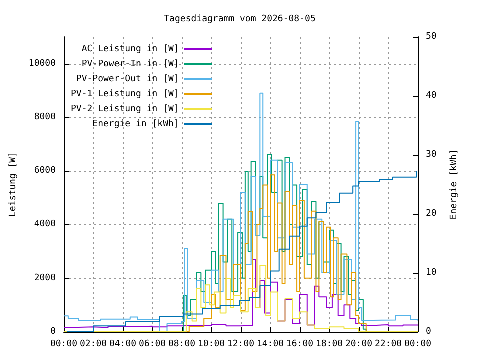 The height and width of the screenshot is (360, 480). What do you see at coordinates (131, 65) in the screenshot?
I see `legend-label: PV-Power-In in [W]` at bounding box center [131, 65].